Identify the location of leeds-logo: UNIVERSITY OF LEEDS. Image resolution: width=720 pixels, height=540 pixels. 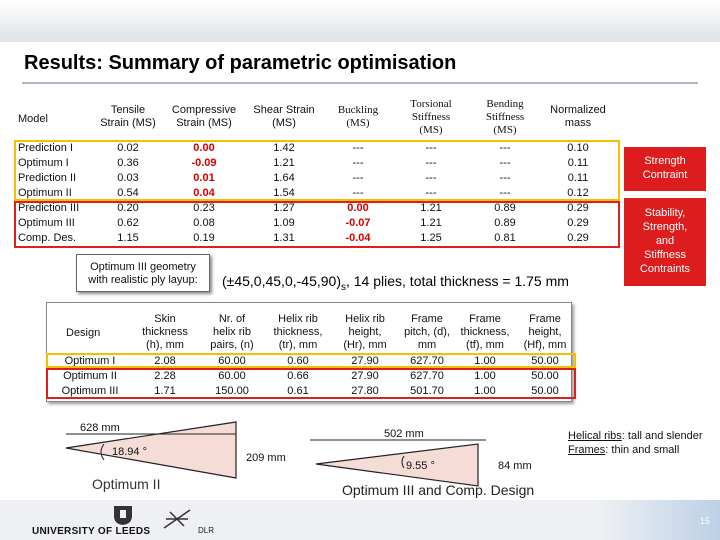
(91, 531).